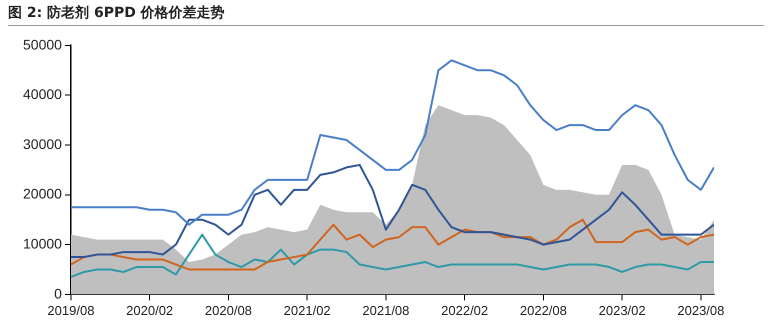  Describe the element at coordinates (42, 144) in the screenshot. I see `y-tick-label: 30000` at that location.